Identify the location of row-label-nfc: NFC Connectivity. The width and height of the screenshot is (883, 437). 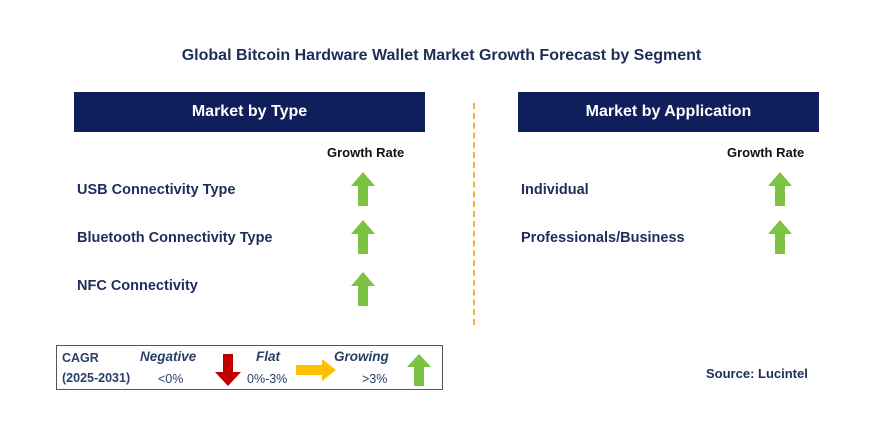
(137, 286).